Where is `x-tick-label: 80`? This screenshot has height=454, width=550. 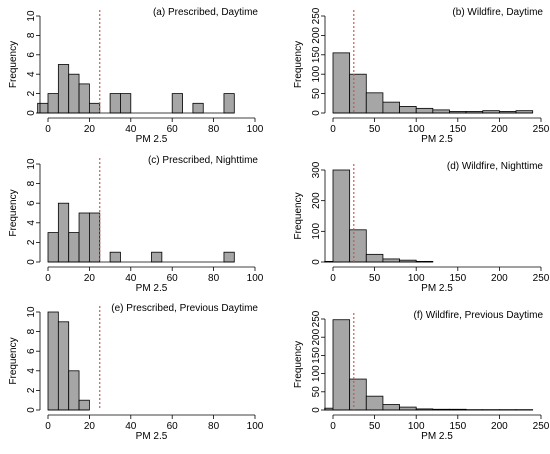
x-tick-label: 80 is located at coordinates (214, 129).